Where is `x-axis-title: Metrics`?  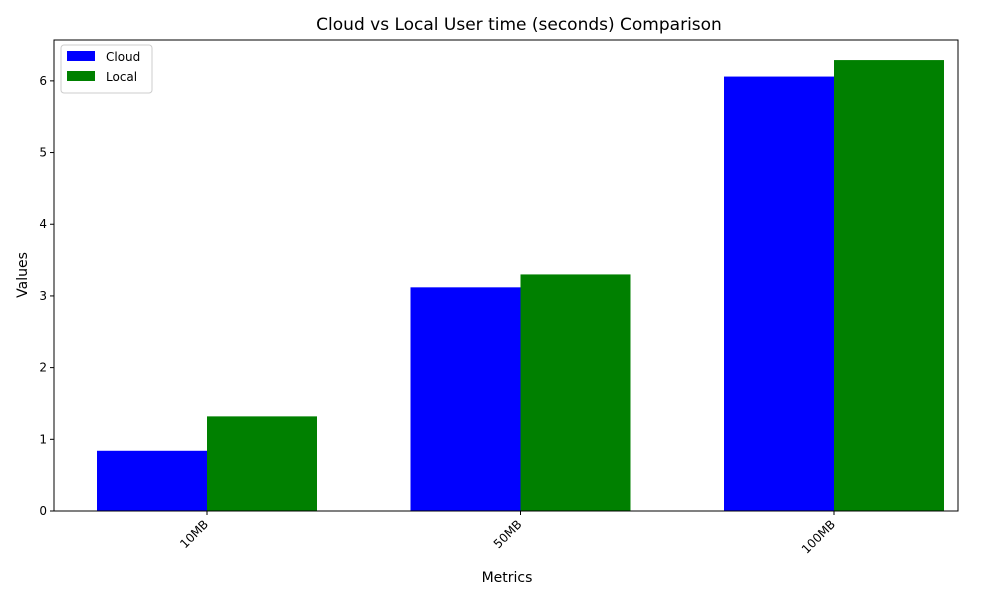 x-axis-title: Metrics is located at coordinates (507, 578).